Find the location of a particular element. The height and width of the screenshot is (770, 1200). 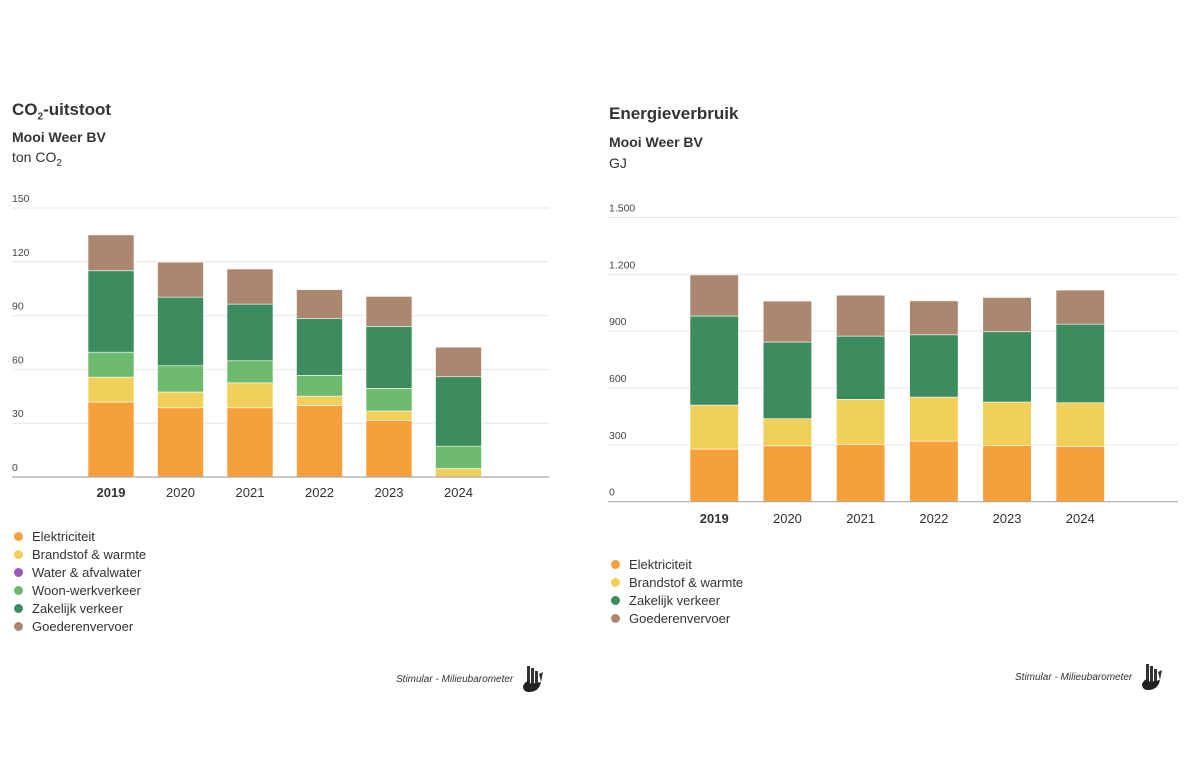

legend-label: Woon-werkverkeer is located at coordinates (86, 590).